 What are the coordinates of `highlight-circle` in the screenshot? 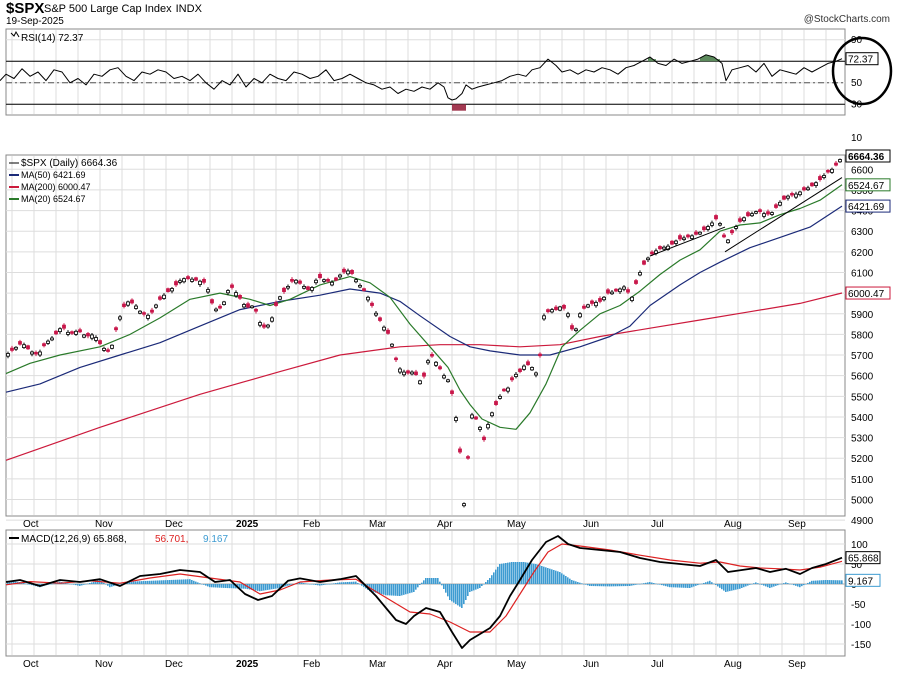 It's located at (862, 71).